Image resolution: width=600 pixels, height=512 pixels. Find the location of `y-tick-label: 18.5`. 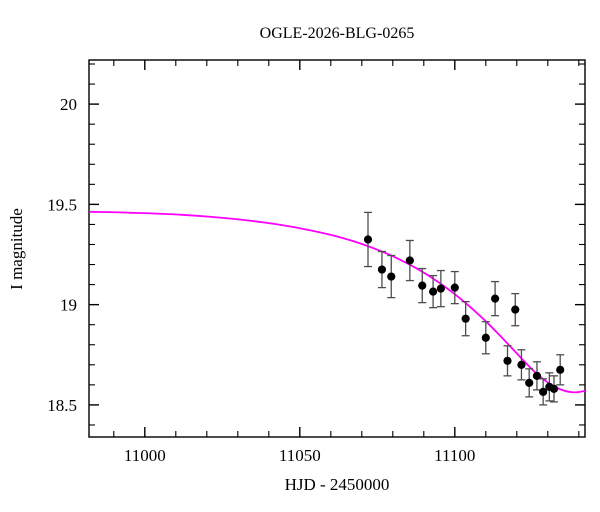

y-tick-label: 18.5 is located at coordinates (62, 405).